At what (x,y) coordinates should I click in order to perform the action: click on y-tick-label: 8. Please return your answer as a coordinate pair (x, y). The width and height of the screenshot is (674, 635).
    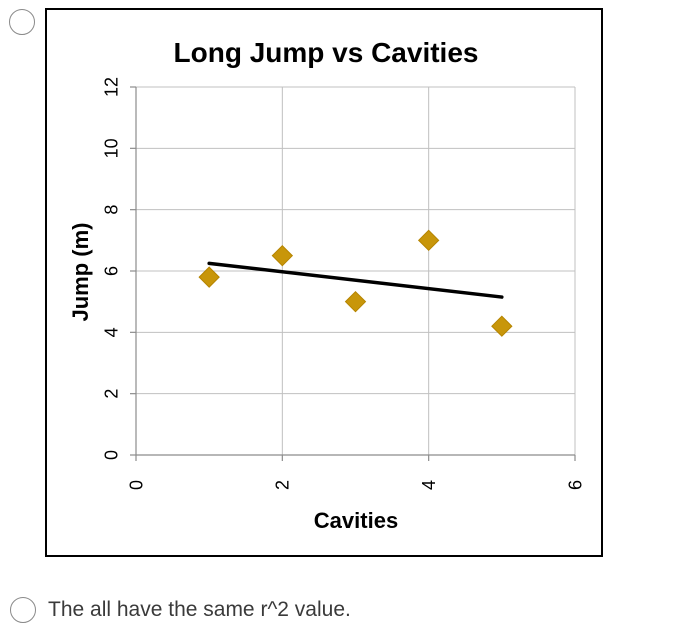
    Looking at the image, I should click on (111, 210).